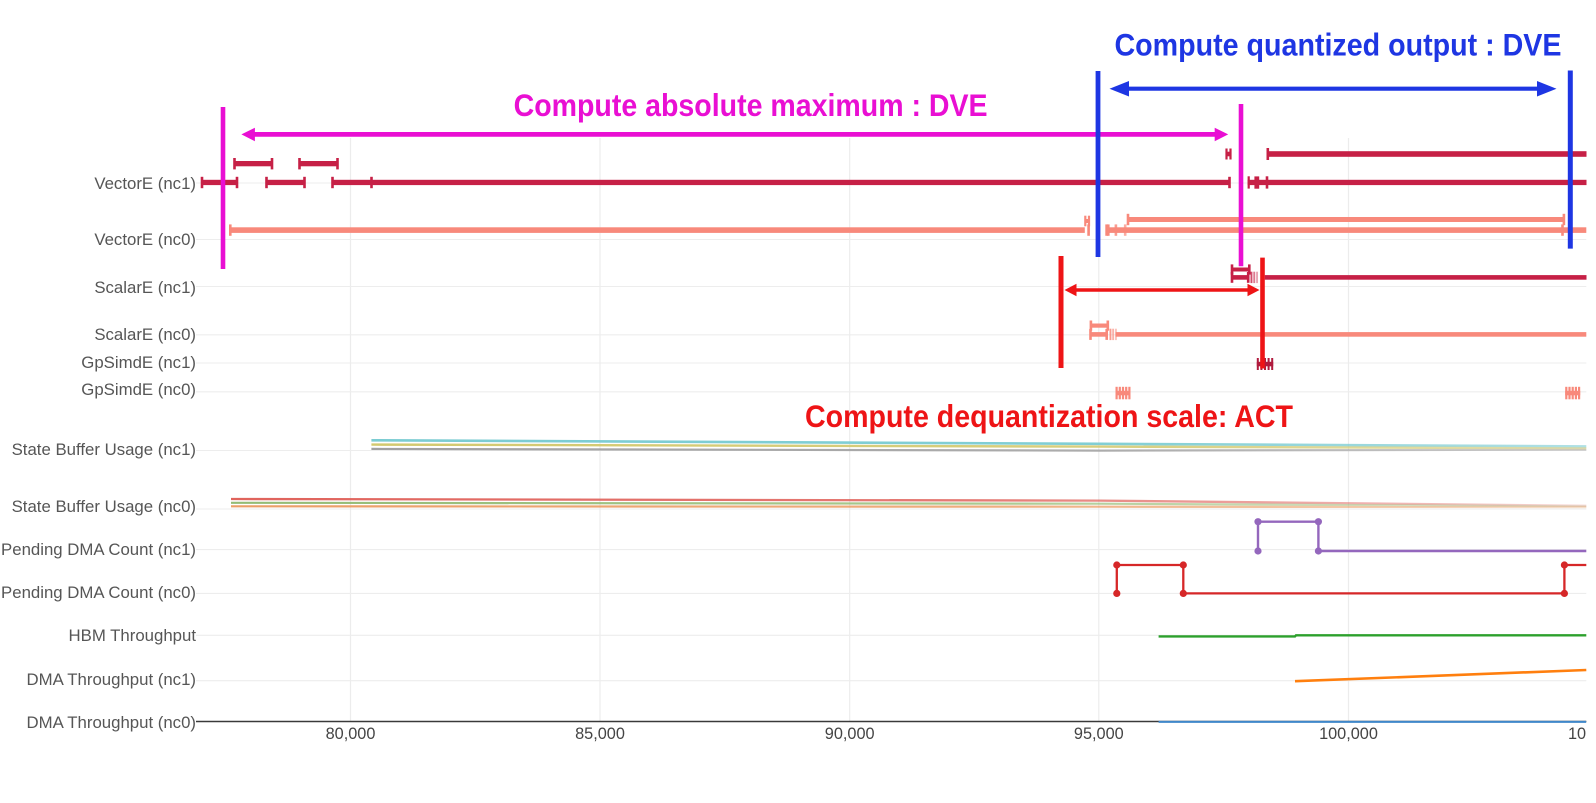 The image size is (1596, 803). Describe the element at coordinates (1049, 416) in the screenshot. I see `svg-text:Compute dequantization scale:: Compute dequantization scale: ACT` at that location.